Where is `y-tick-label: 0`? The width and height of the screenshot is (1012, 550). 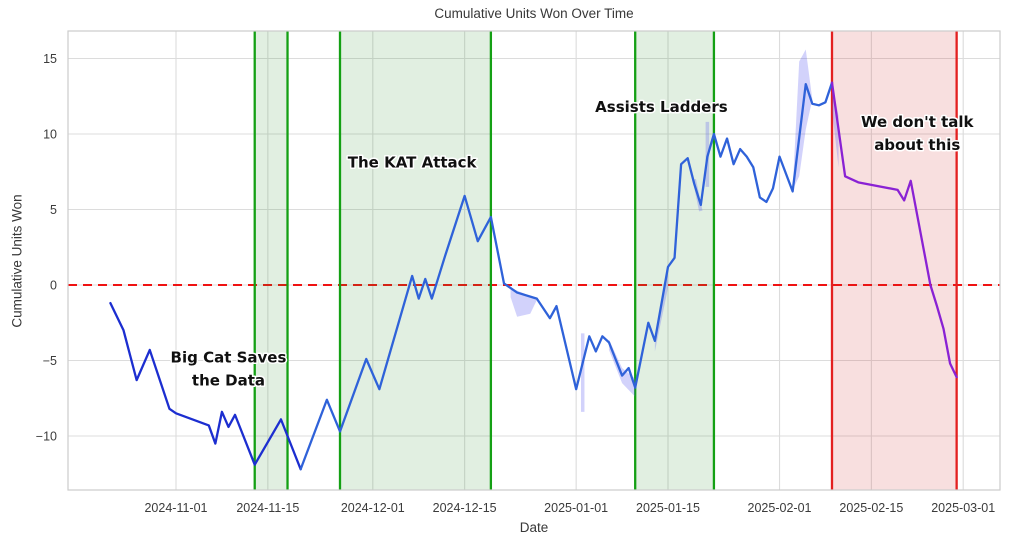
y-tick-label: 0 is located at coordinates (53, 286).